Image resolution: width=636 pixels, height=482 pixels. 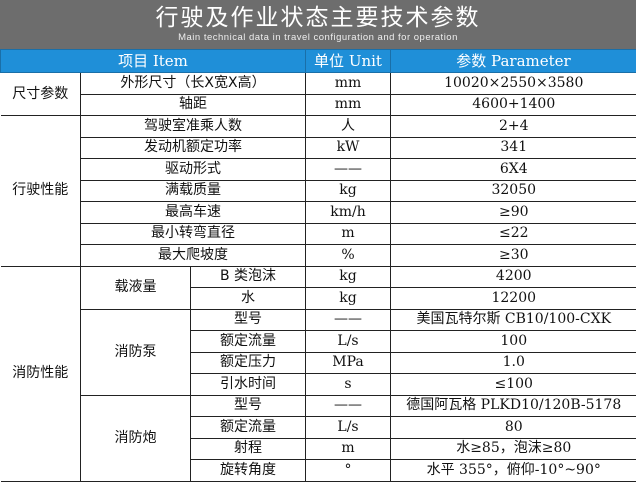 I want to click on value-cell: 6X4, so click(x=513, y=170).